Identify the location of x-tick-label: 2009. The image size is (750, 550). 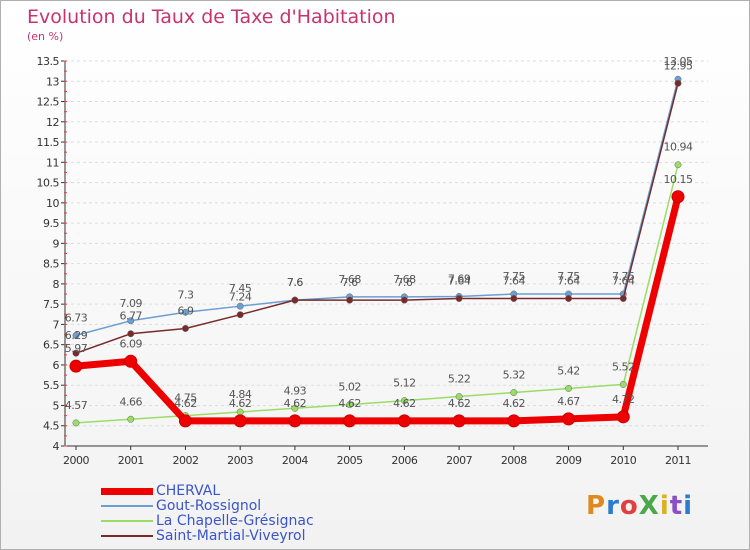
(569, 460).